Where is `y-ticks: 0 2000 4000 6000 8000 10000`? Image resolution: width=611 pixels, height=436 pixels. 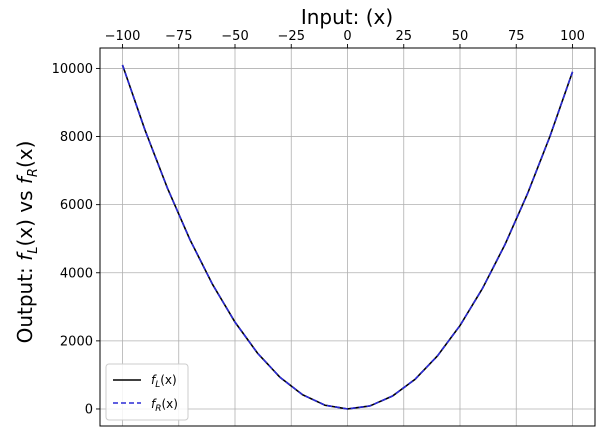 y-ticks: 0 2000 4000 6000 8000 10000 is located at coordinates (76, 239).